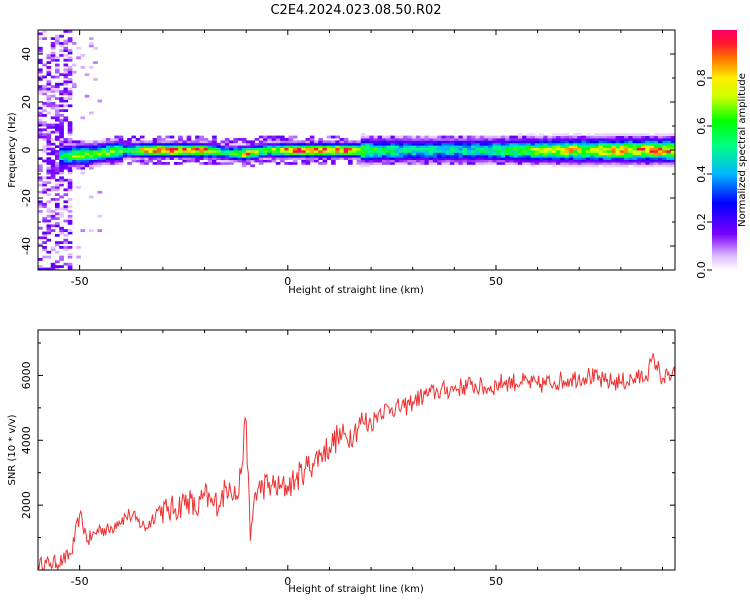 Image resolution: width=750 pixels, height=600 pixels. I want to click on colorbar-gradient, so click(724, 150).